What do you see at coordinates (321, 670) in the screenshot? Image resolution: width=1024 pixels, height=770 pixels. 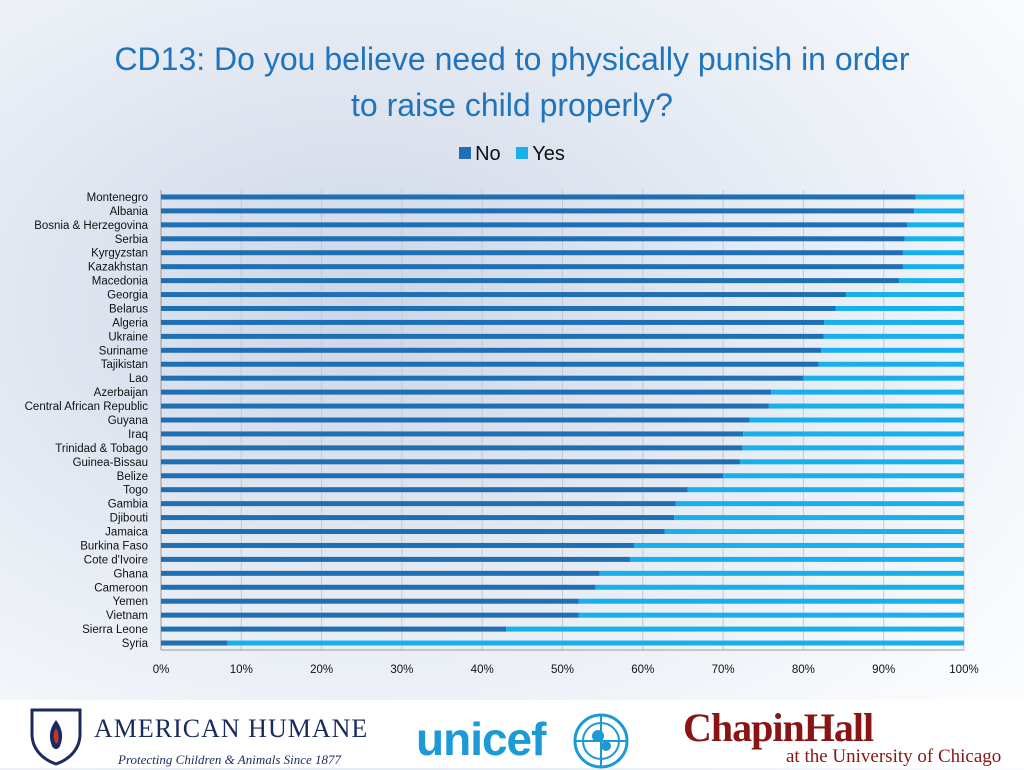 I see `x-tick-label: 20%` at bounding box center [321, 670].